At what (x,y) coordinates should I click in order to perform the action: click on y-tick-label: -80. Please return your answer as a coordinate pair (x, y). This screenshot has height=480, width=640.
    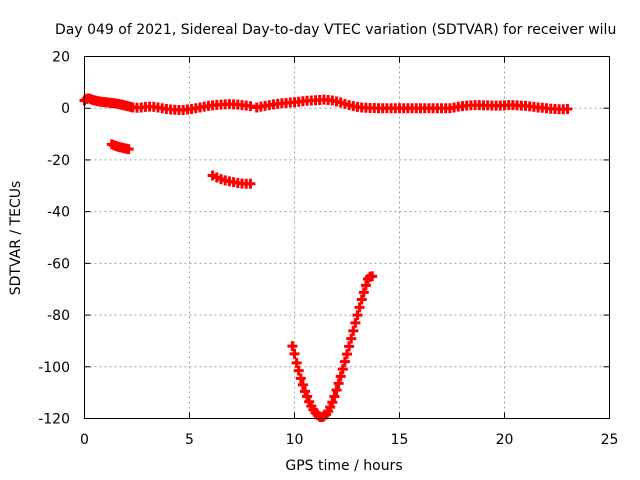
    Looking at the image, I should click on (58, 316).